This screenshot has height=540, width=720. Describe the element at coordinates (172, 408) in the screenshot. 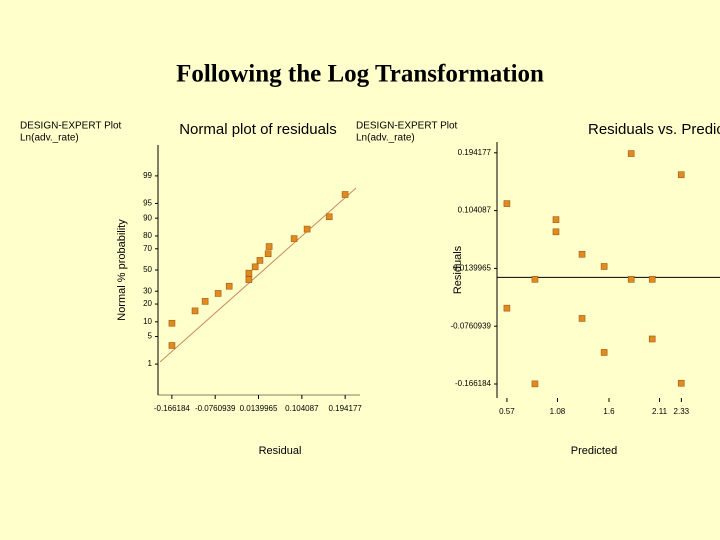

I see `x-tick-label: -0.166184` at that location.